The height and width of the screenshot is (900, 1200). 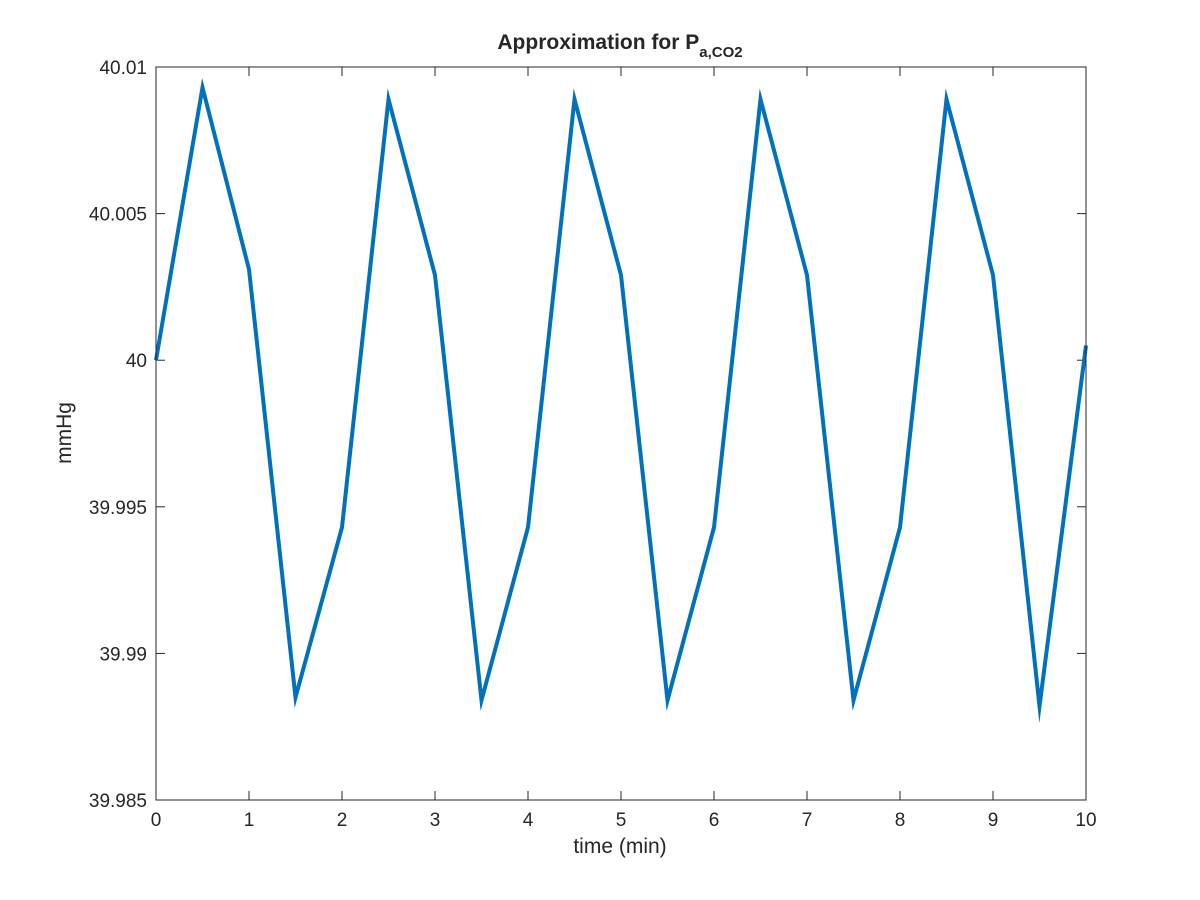 What do you see at coordinates (123, 68) in the screenshot?
I see `y-tick-label: 40.01` at bounding box center [123, 68].